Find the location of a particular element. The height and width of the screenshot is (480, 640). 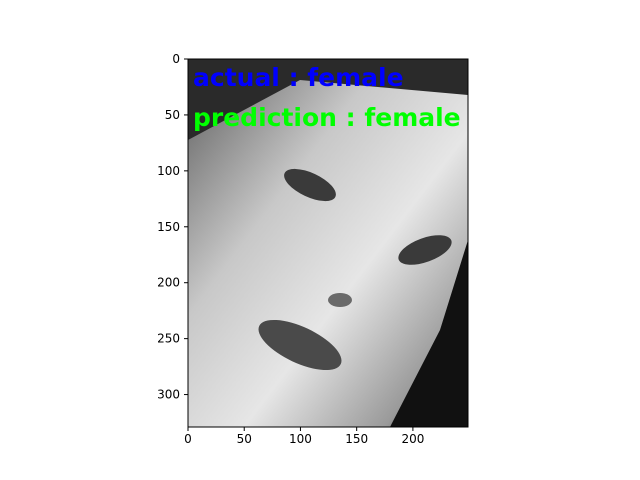

x-tick-label: 150 is located at coordinates (356, 439).